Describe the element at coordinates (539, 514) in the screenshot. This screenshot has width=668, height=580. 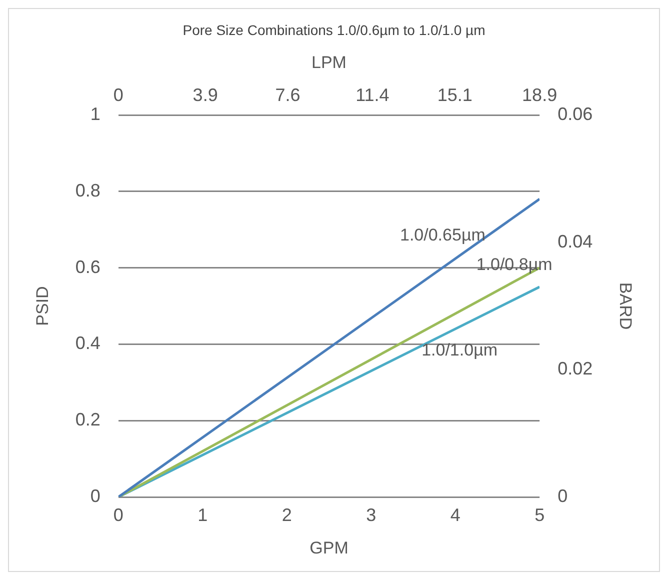
I see `x-tick-label: 5` at that location.